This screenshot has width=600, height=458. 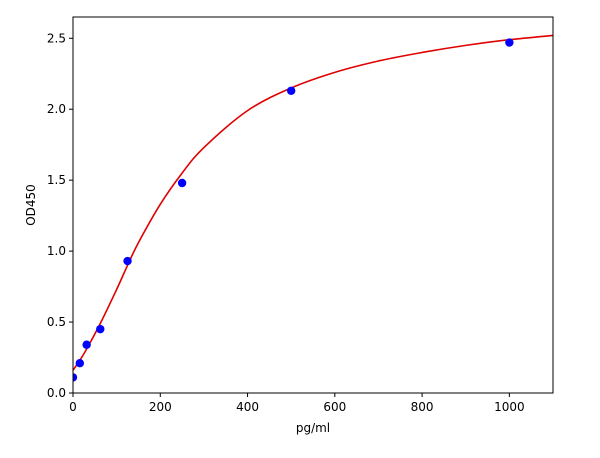 What do you see at coordinates (422, 407) in the screenshot?
I see `x-tick-label: 800` at bounding box center [422, 407].